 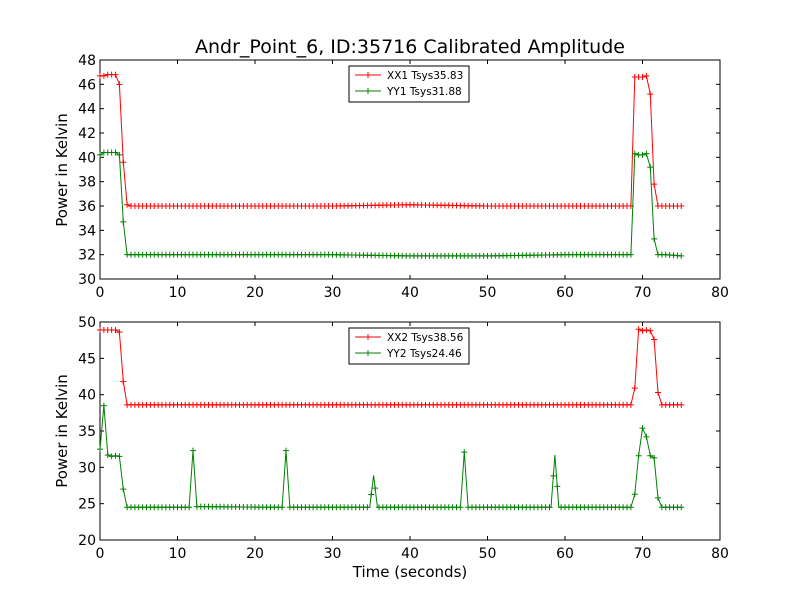 I want to click on y-tick-label: 42, so click(x=87, y=134).